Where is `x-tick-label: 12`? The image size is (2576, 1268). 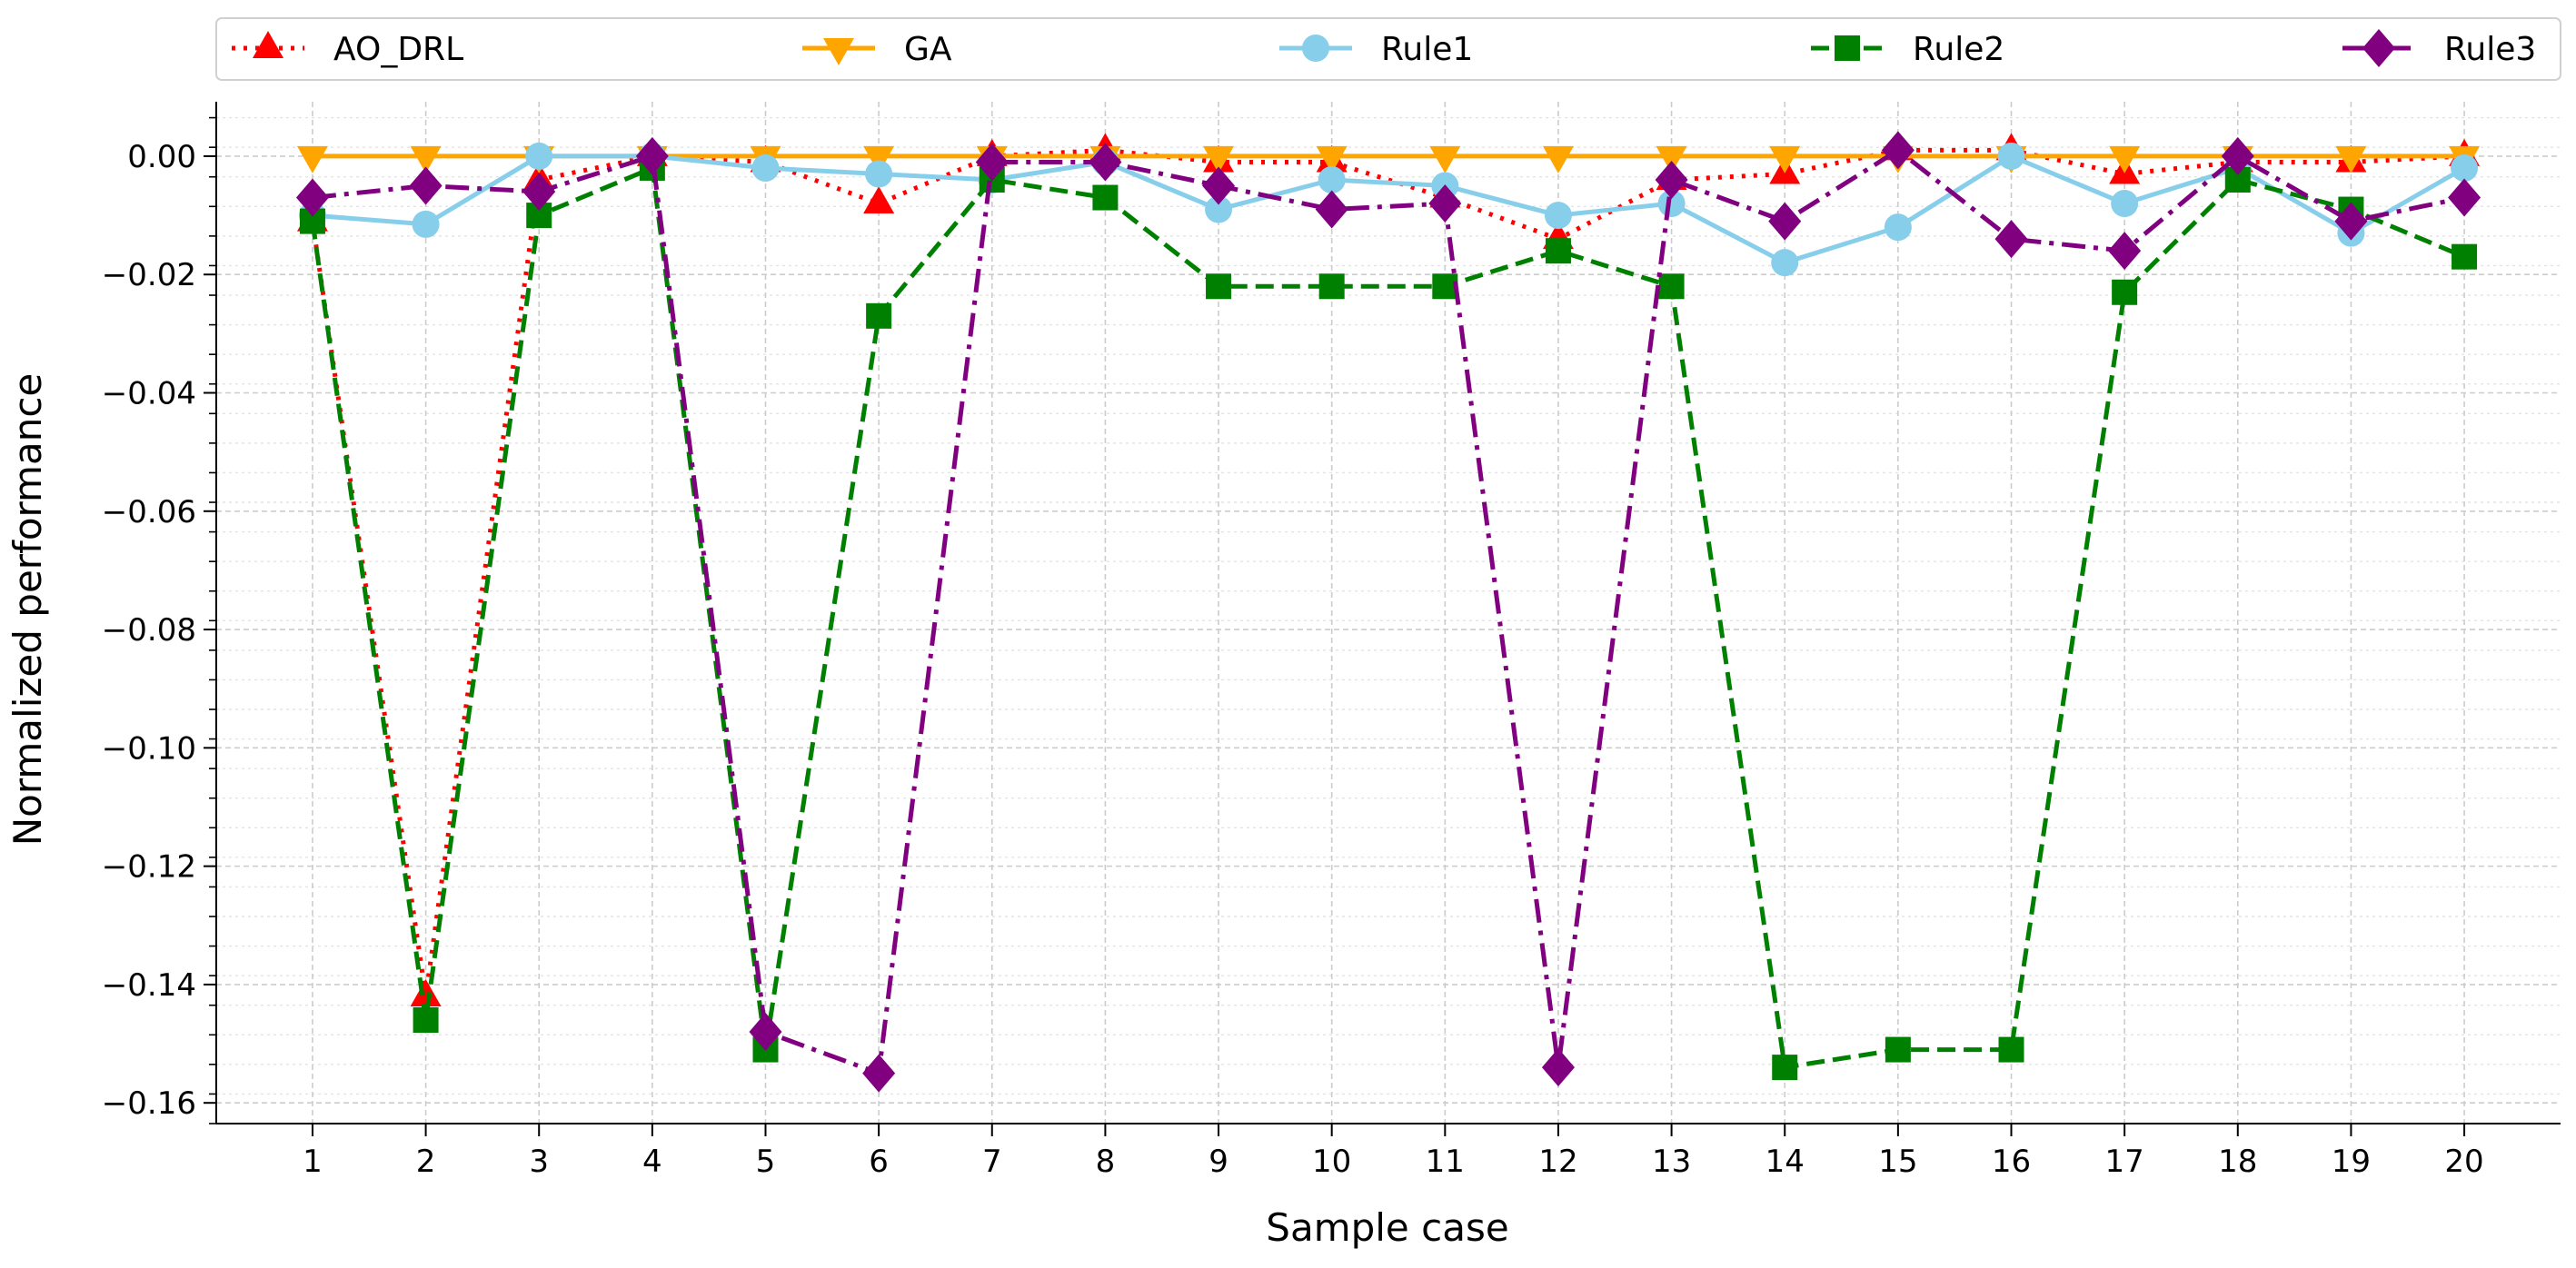 x-tick-label: 12 is located at coordinates (1558, 1162).